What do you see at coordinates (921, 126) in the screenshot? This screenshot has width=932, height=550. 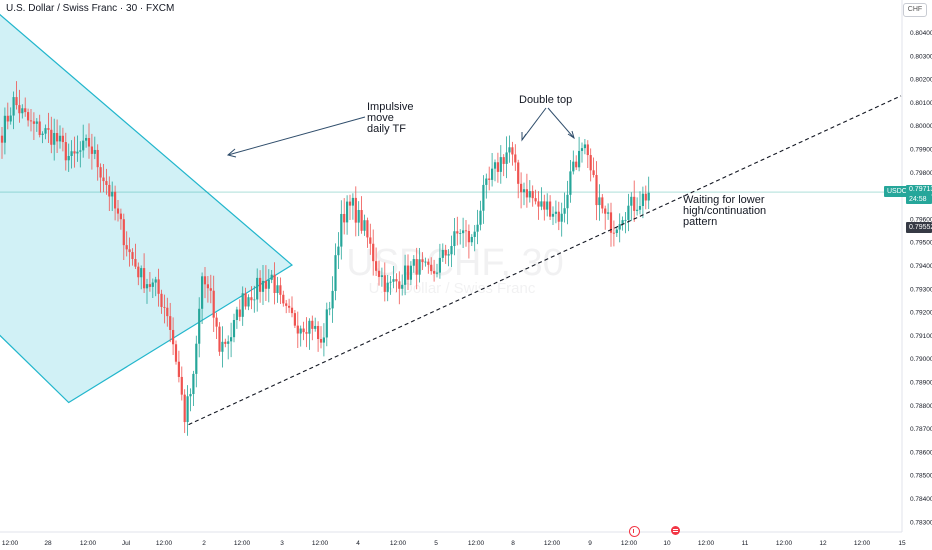 I see `y-tick-label: 0.80000` at bounding box center [921, 126].